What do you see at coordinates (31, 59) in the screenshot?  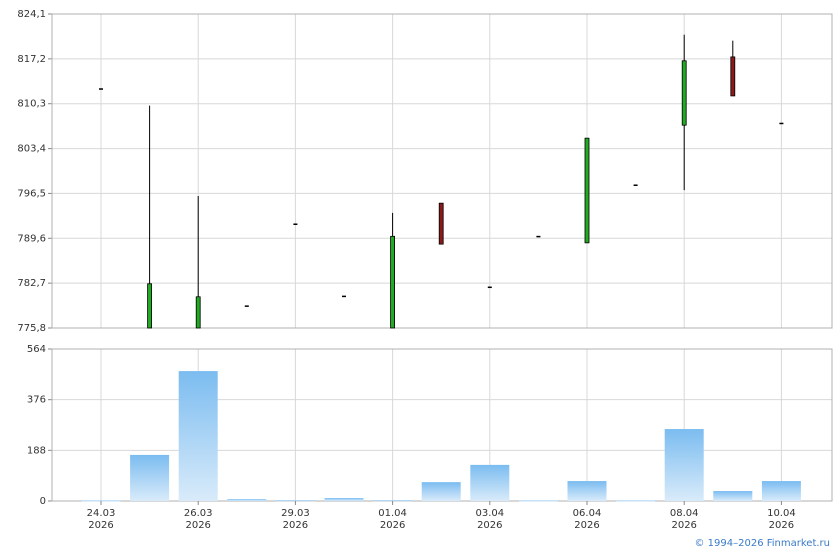 I see `y-tick-label: 817,2` at bounding box center [31, 59].